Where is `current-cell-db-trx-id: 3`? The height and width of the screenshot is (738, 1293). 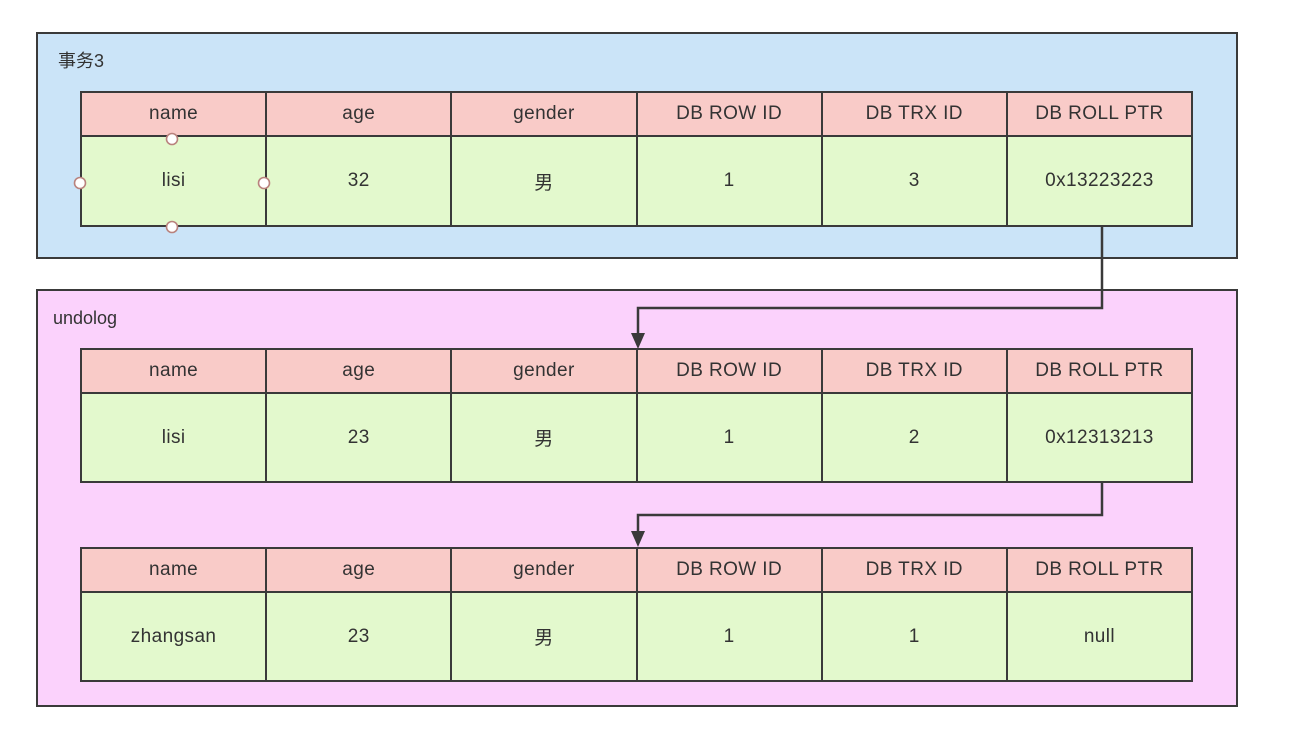 current-cell-db-trx-id: 3 is located at coordinates (913, 181).